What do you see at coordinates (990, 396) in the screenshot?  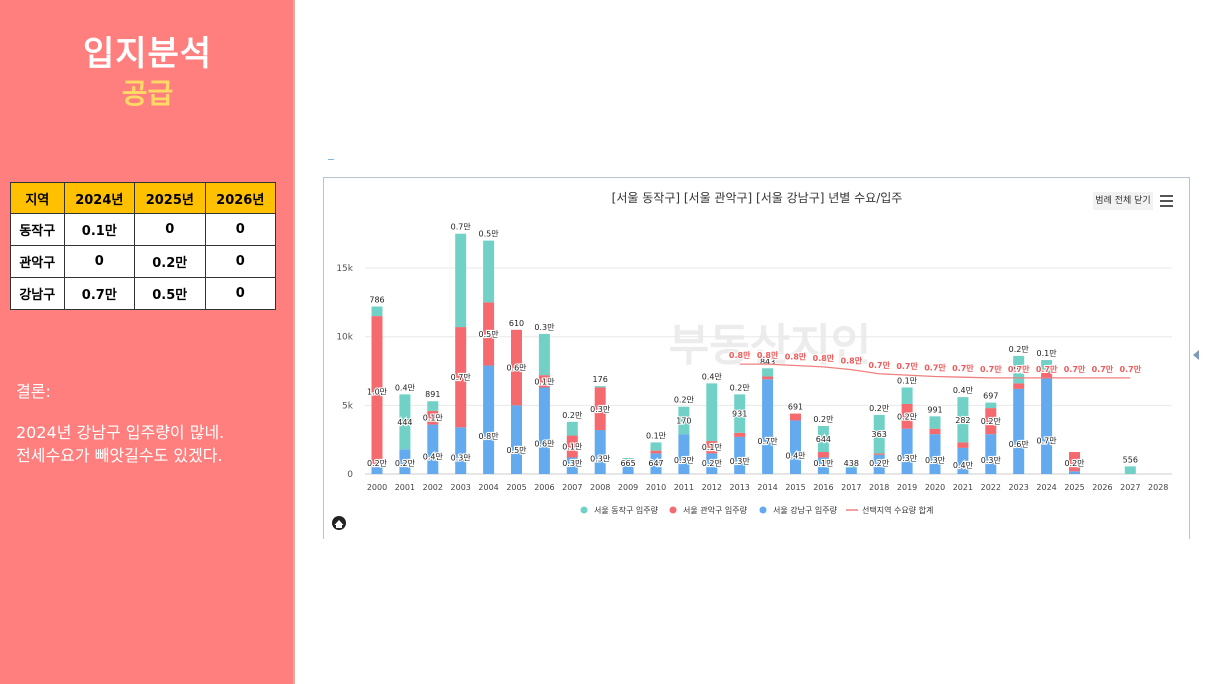 I see `data-label: 697` at bounding box center [990, 396].